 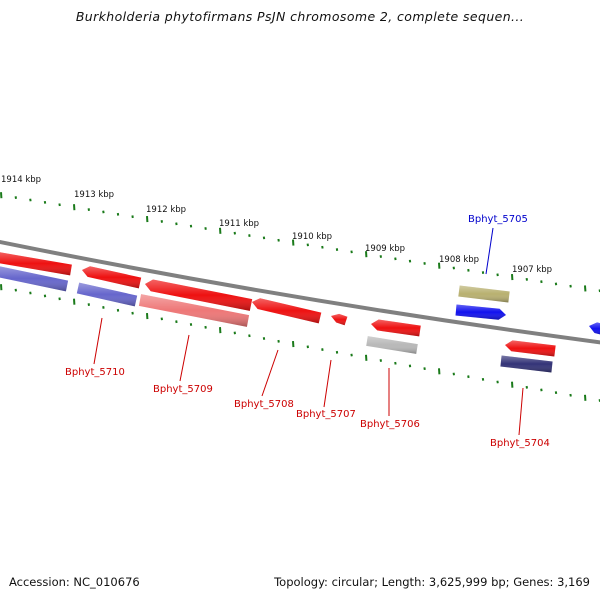 I want to click on gene-label-bphyt-5709: Bphyt_5709, so click(x=183, y=389).